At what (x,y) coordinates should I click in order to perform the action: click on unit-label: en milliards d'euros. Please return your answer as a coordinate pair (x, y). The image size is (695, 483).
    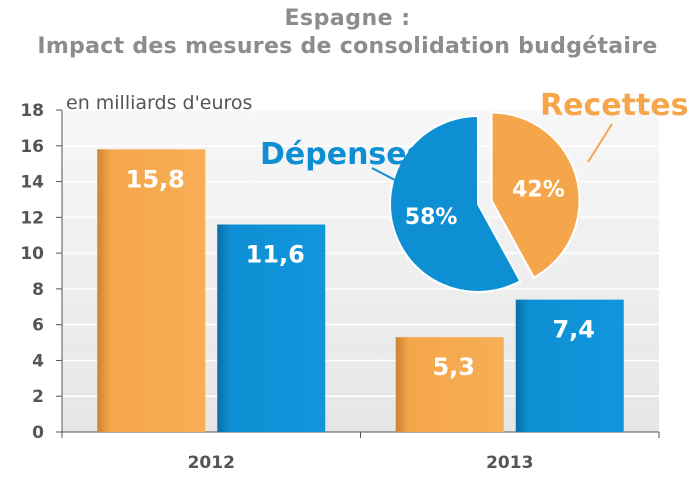
    Looking at the image, I should click on (159, 103).